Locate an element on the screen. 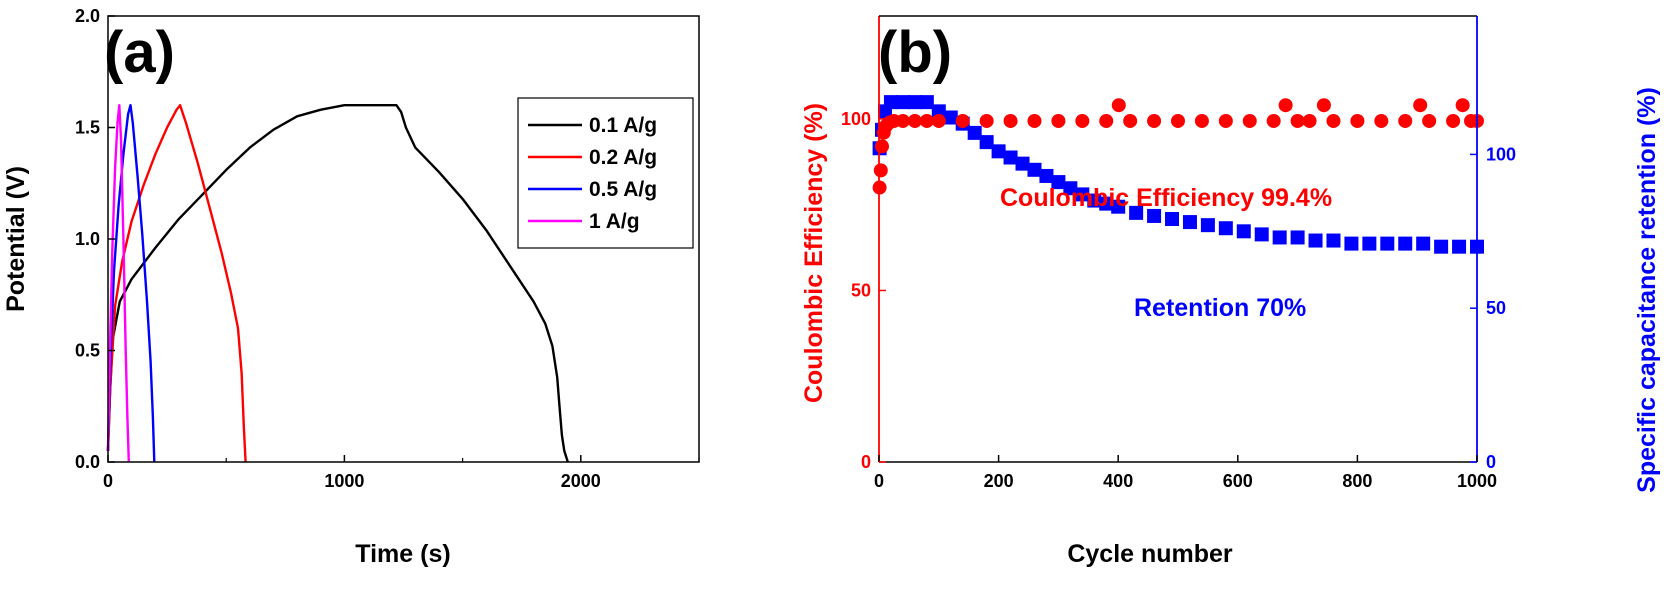 This screenshot has height=589, width=1674. y-tick-label: 1.0 is located at coordinates (87, 239).